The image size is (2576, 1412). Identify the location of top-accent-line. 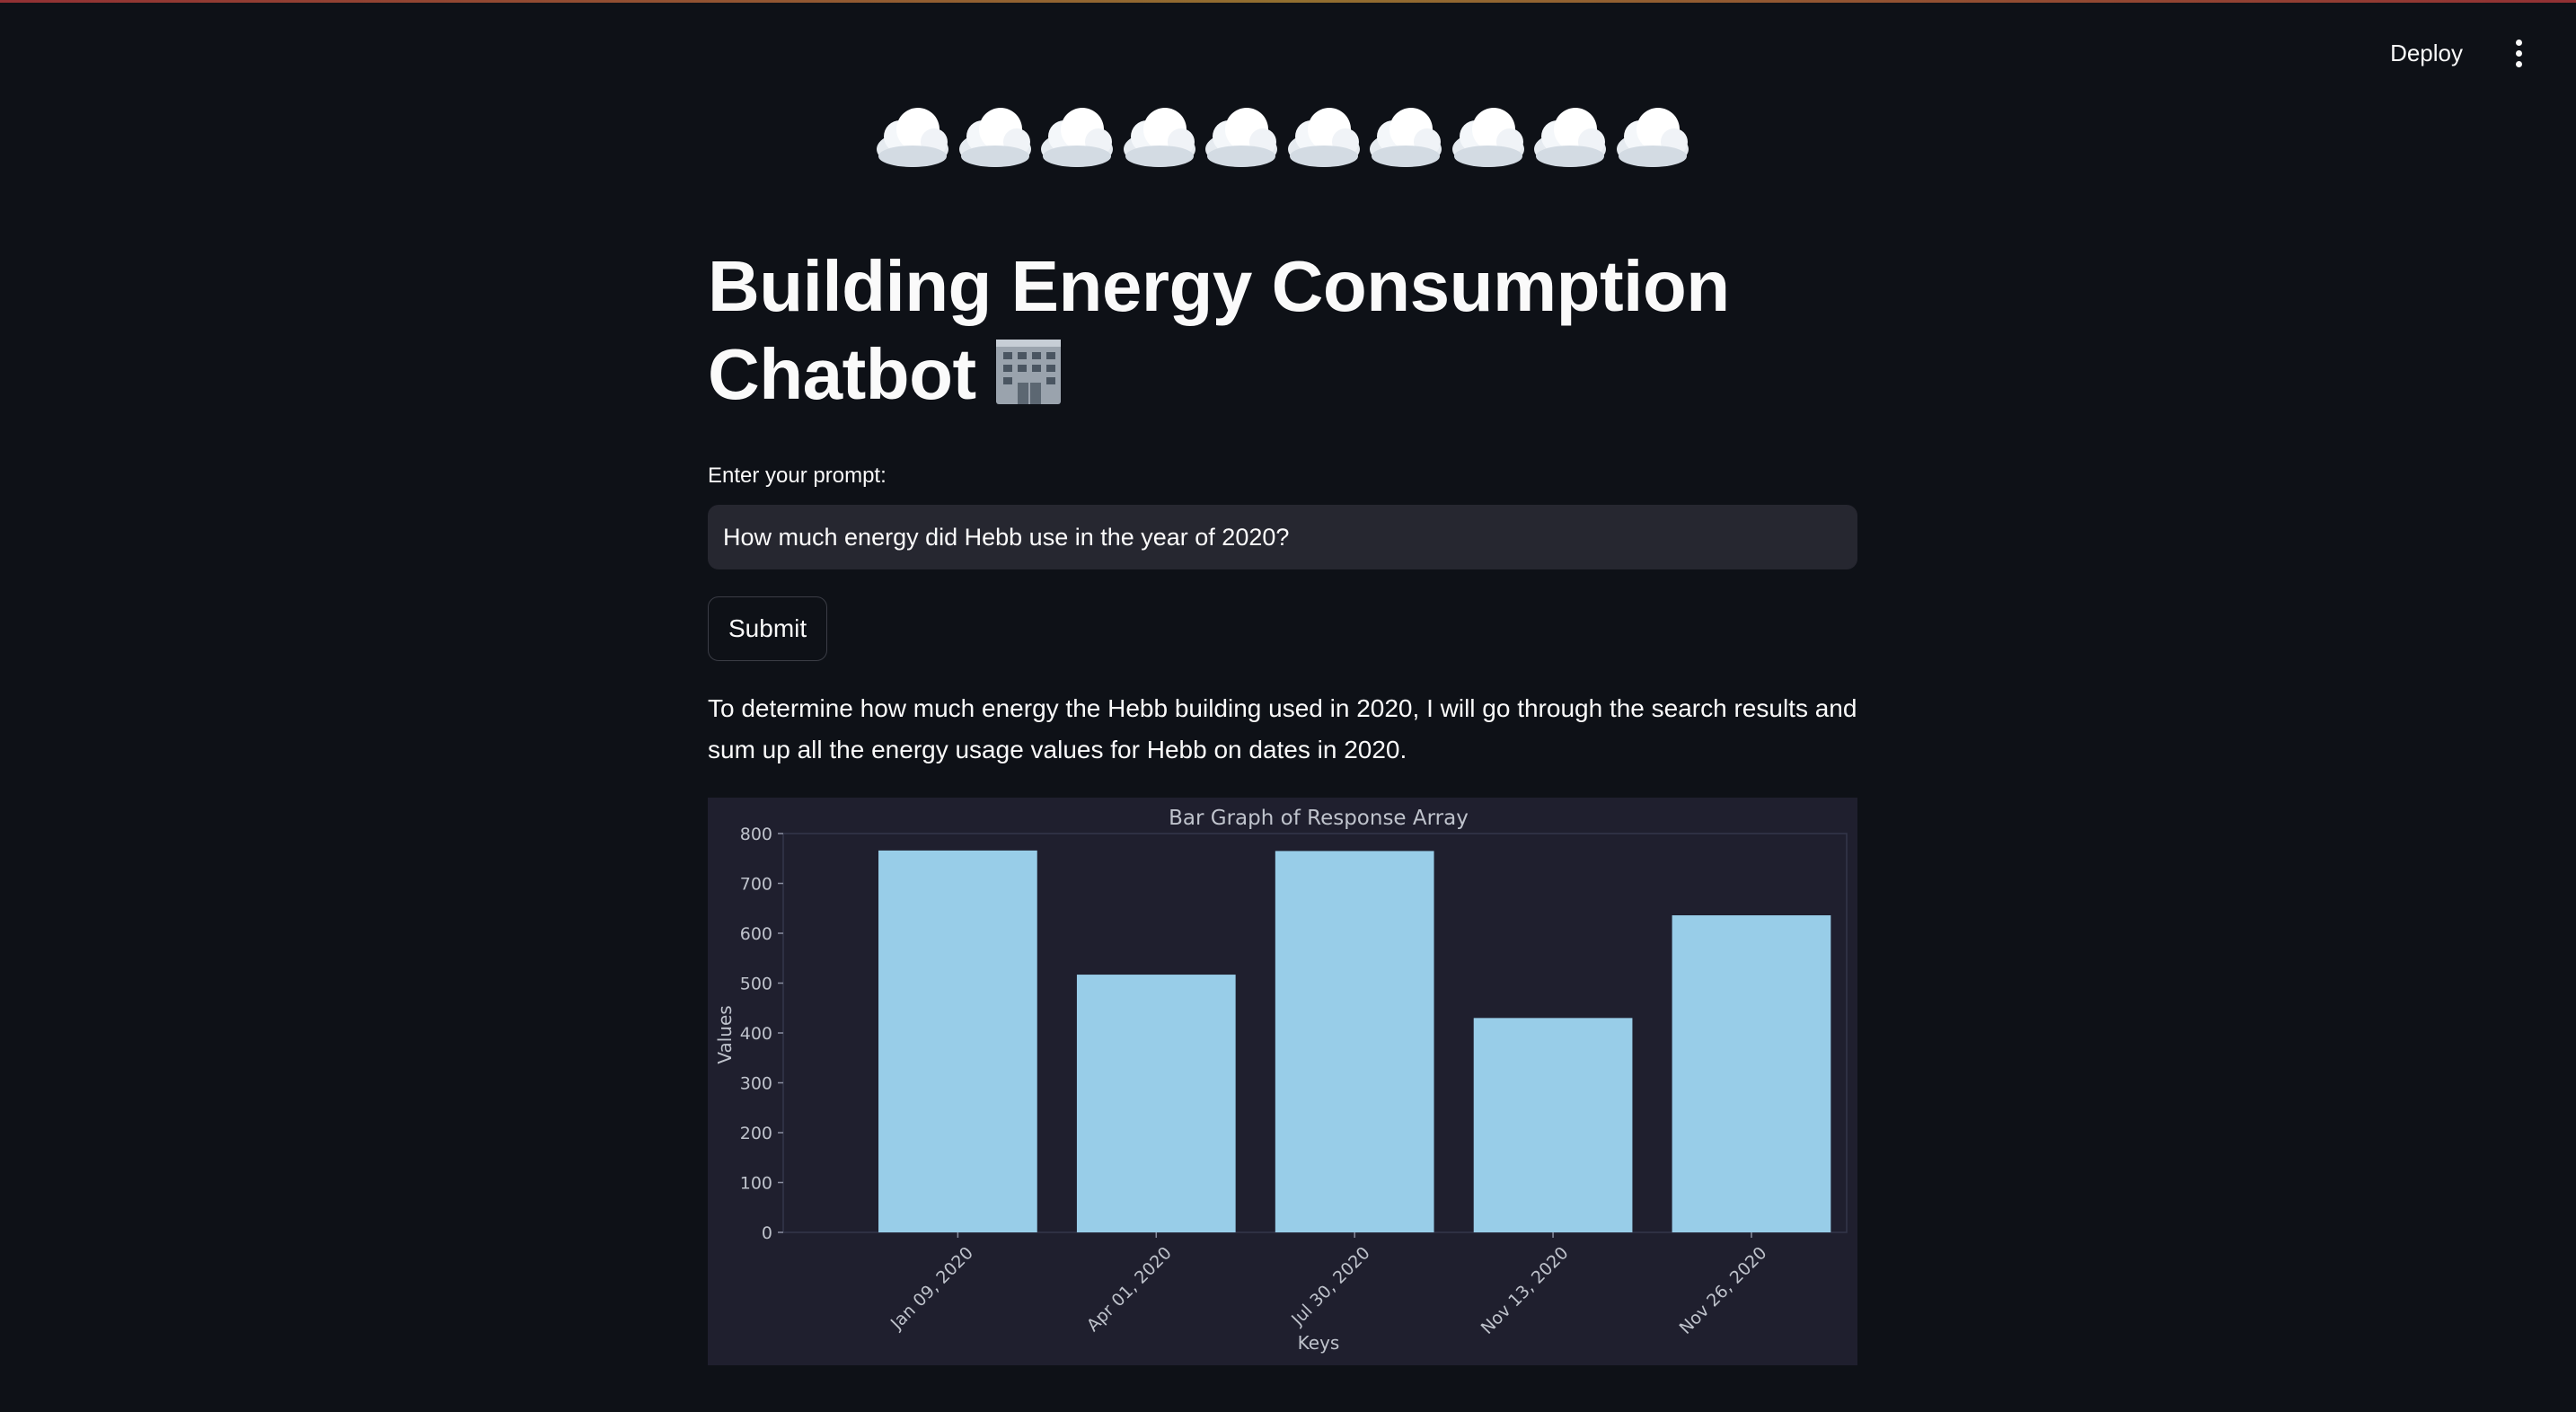
(1288, 1).